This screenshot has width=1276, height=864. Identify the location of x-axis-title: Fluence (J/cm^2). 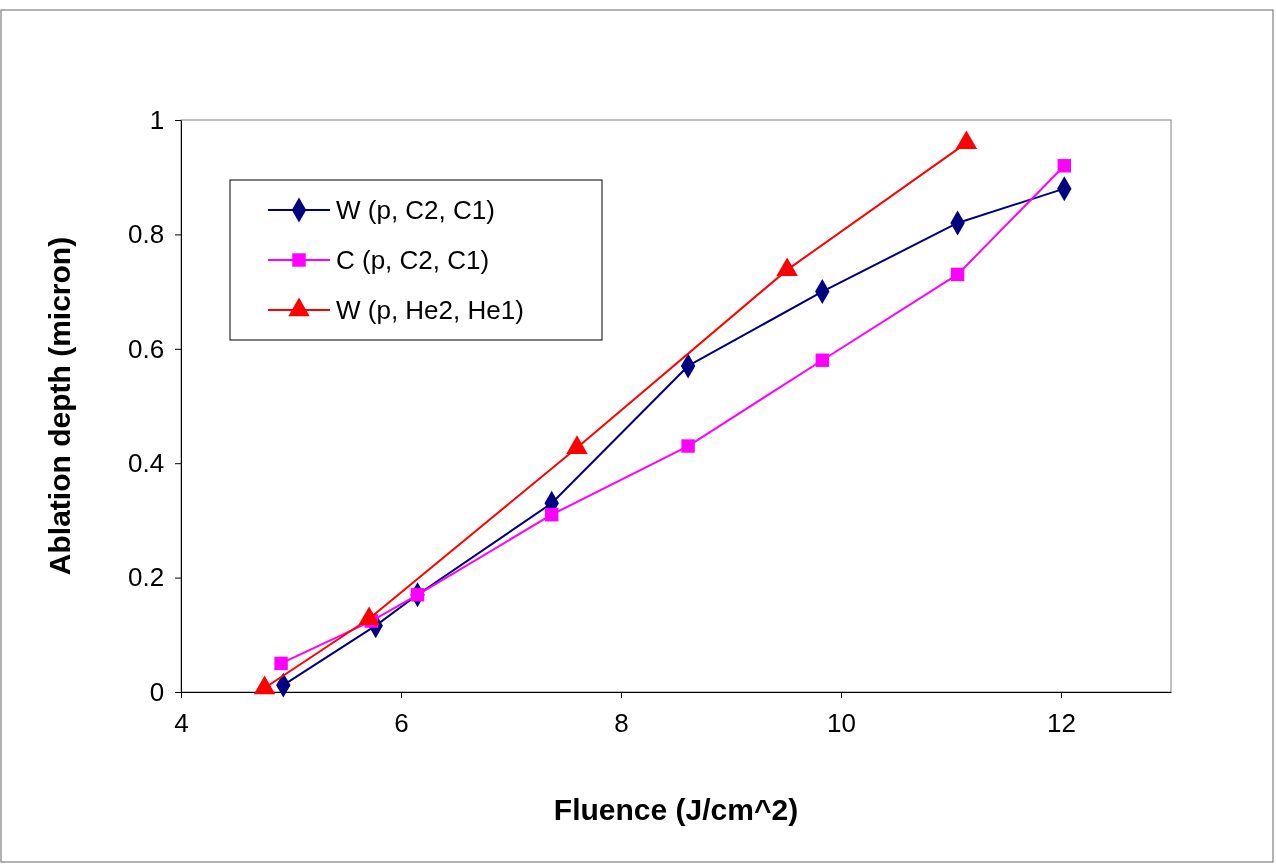
(676, 809).